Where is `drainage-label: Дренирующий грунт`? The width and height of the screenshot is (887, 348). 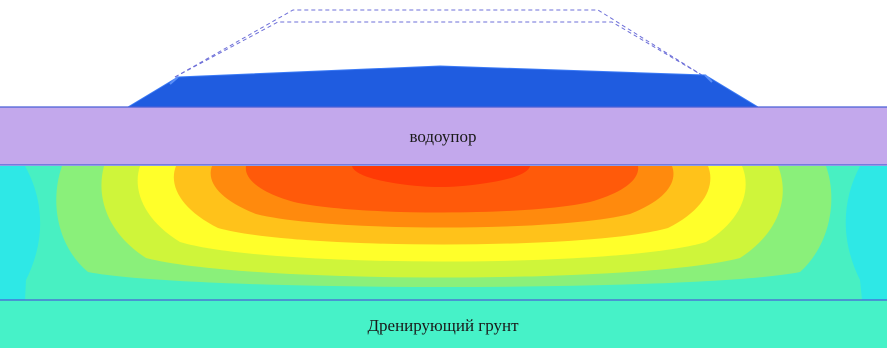 drainage-label: Дренирующий грунт is located at coordinates (443, 325).